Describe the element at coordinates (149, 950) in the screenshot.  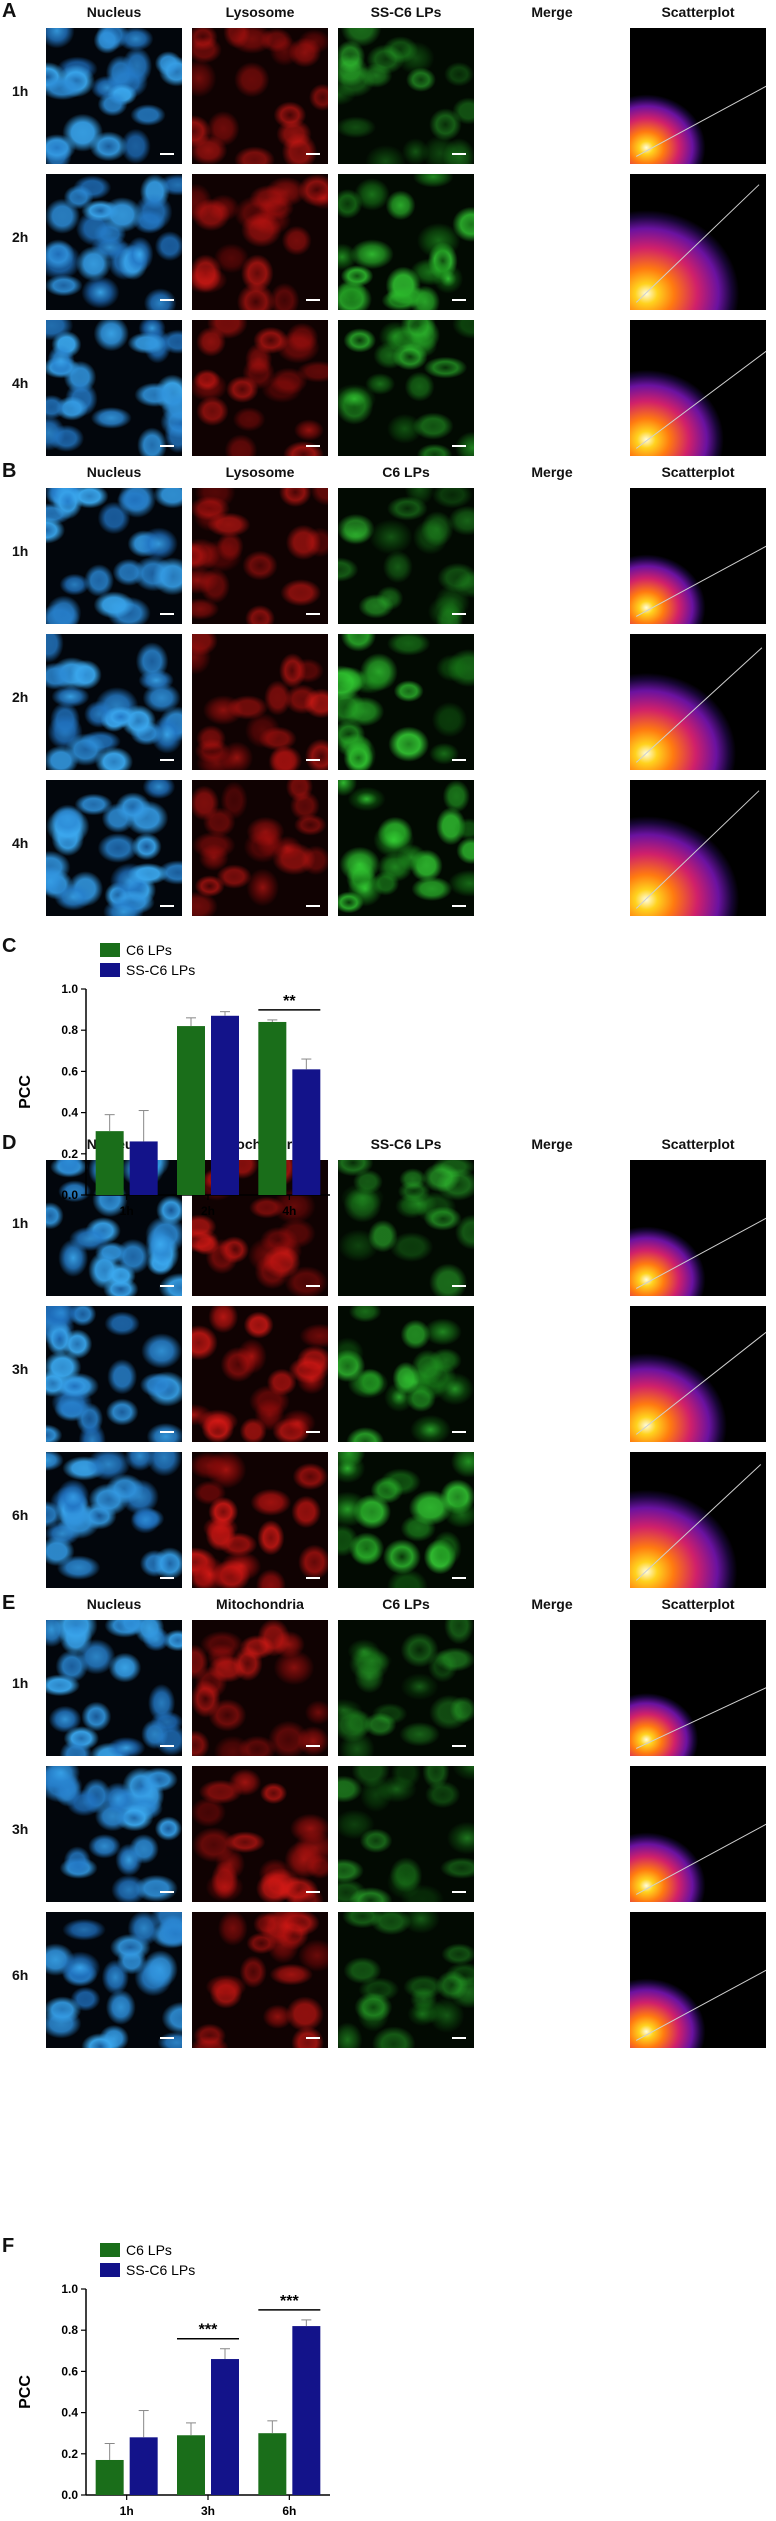
I see `legend-label: C6 LPs` at that location.